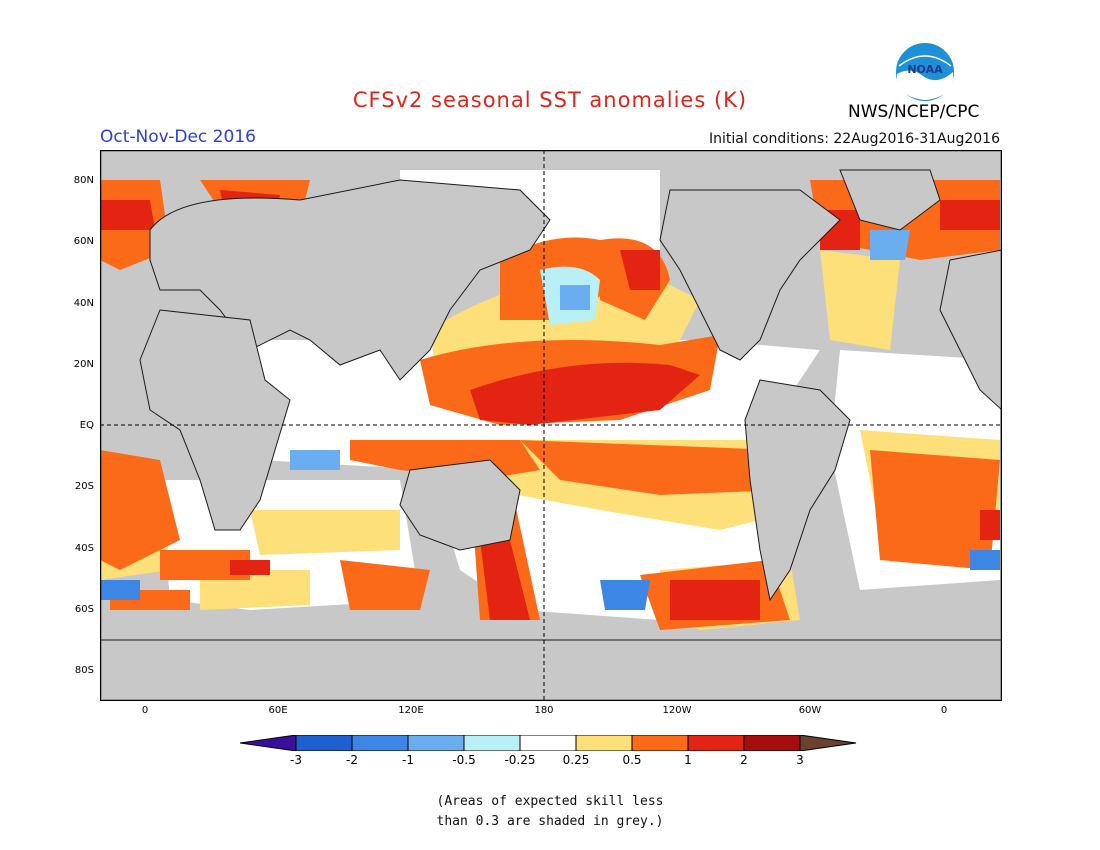 This screenshot has height=850, width=1100. I want to click on lon-label-0: 0, so click(145, 710).